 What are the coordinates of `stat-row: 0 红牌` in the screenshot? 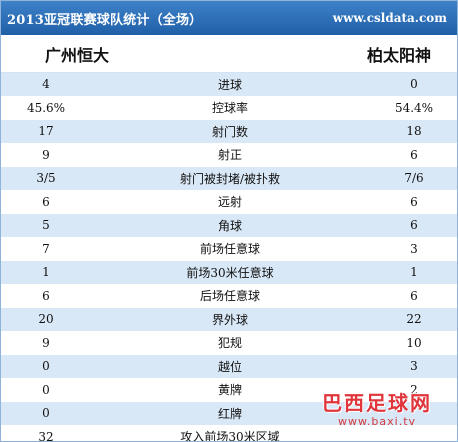 It's located at (229, 413).